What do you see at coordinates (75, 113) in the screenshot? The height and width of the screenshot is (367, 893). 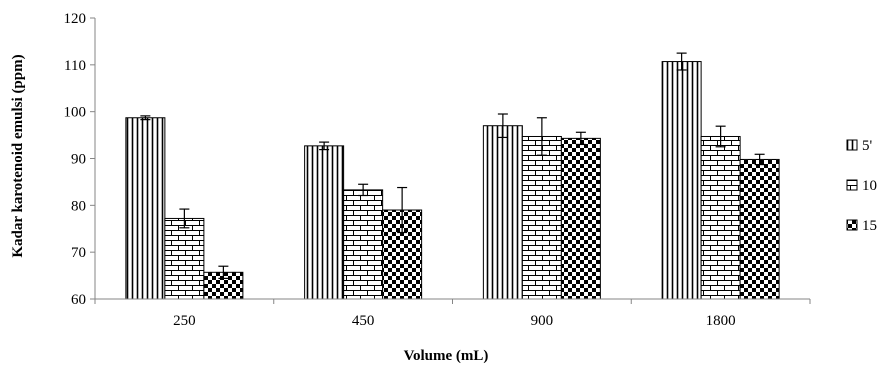 I see `y-tick-label: 100` at bounding box center [75, 113].